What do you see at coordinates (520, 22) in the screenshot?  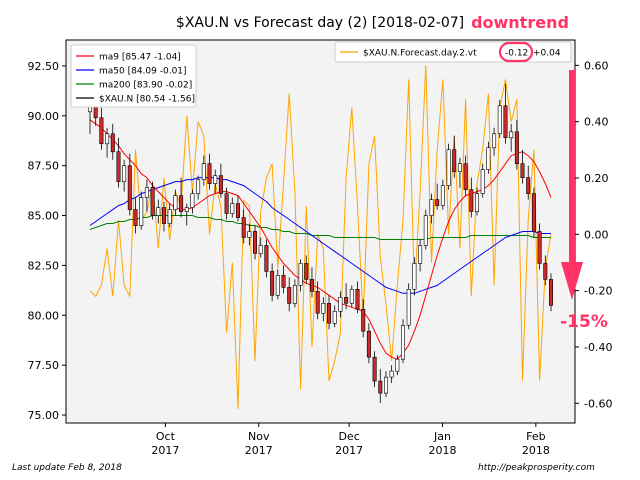 I see `downtrend-annotation: downtrend` at bounding box center [520, 22].